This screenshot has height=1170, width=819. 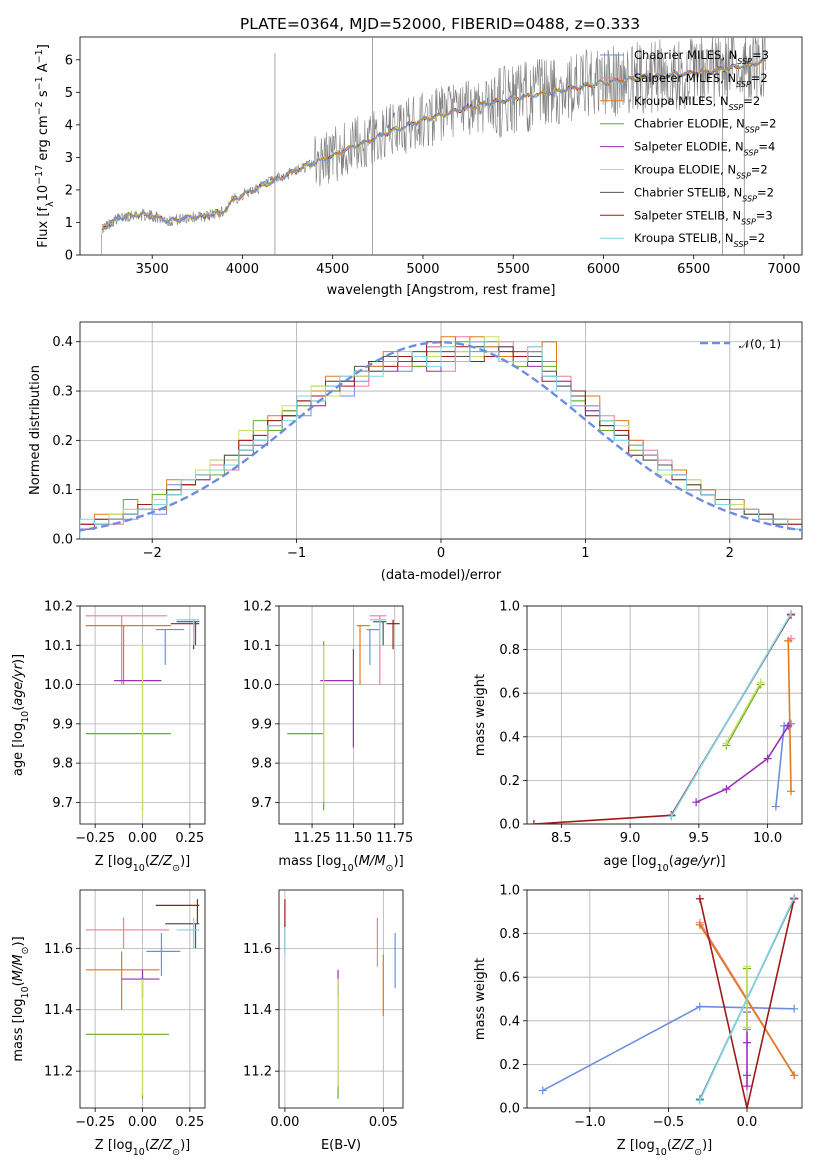 I want to click on x-tick-label: 6500, so click(x=693, y=269).